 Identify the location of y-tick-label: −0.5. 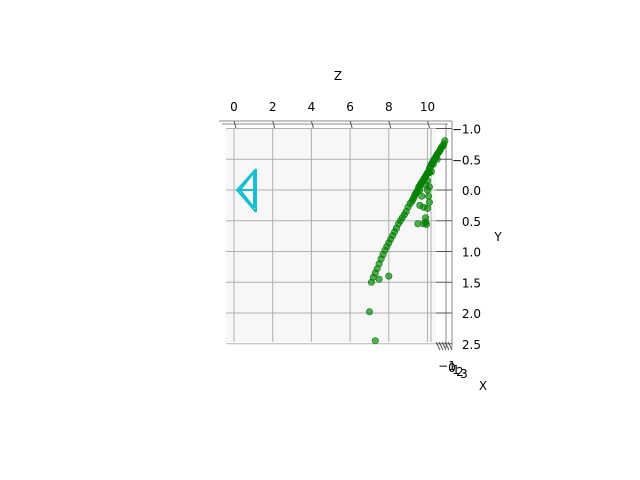
(466, 160).